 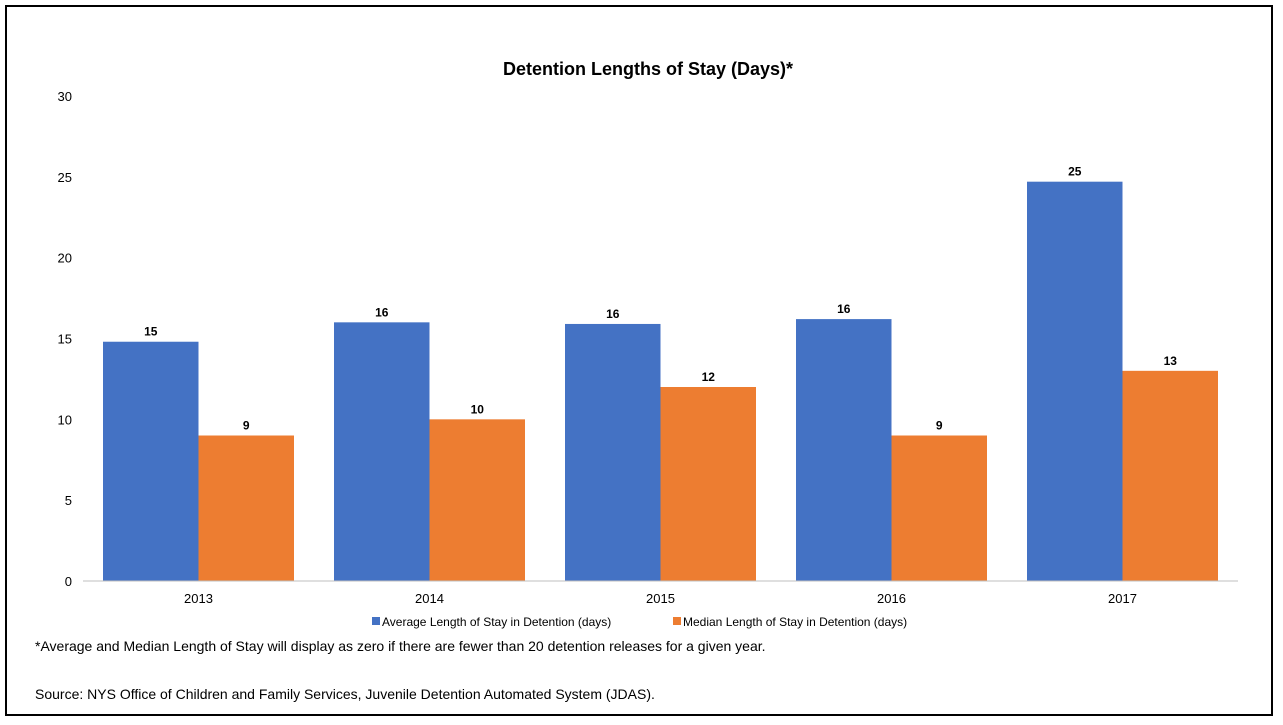 I want to click on bar-median-2013, so click(x=246, y=508).